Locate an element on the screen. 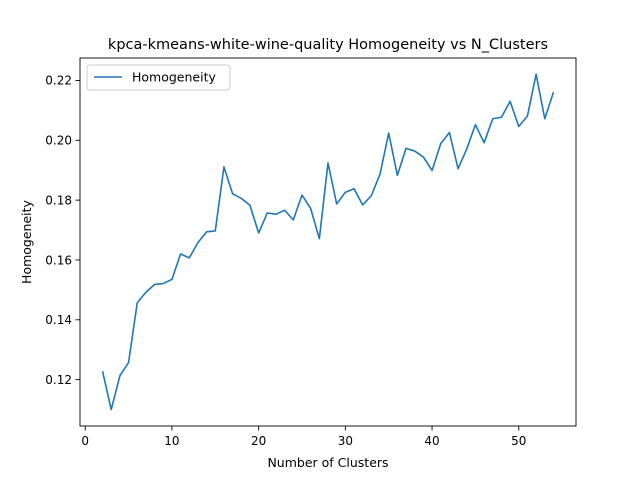  x-tick-label: 40 is located at coordinates (431, 441).